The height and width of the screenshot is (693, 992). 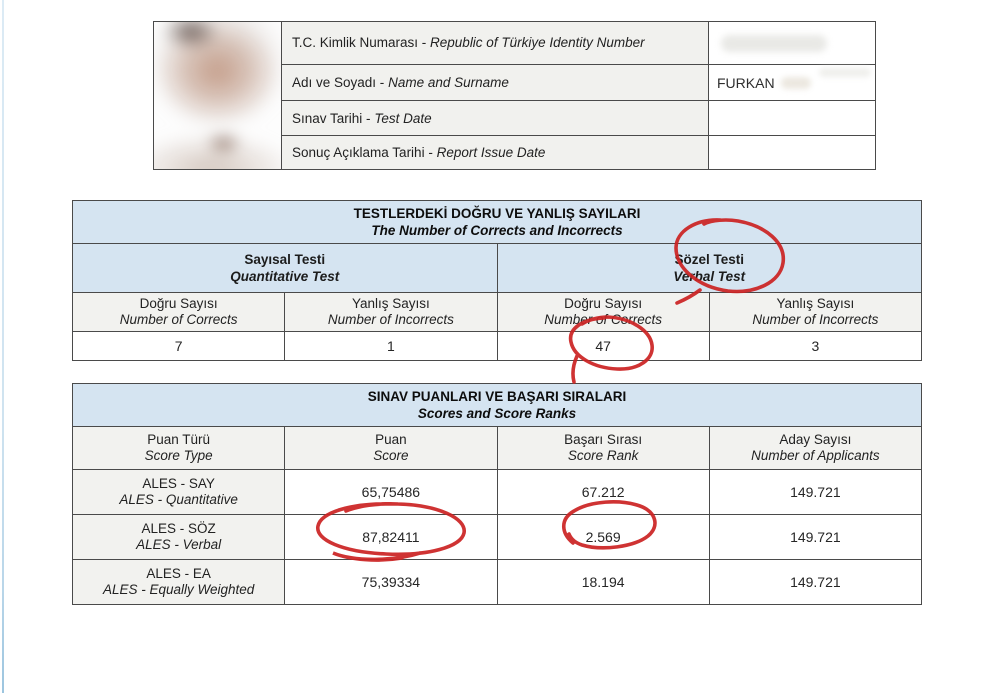 I want to click on identity-label-name: Adı ve Soyadı - Name and Surname, so click(x=495, y=82).